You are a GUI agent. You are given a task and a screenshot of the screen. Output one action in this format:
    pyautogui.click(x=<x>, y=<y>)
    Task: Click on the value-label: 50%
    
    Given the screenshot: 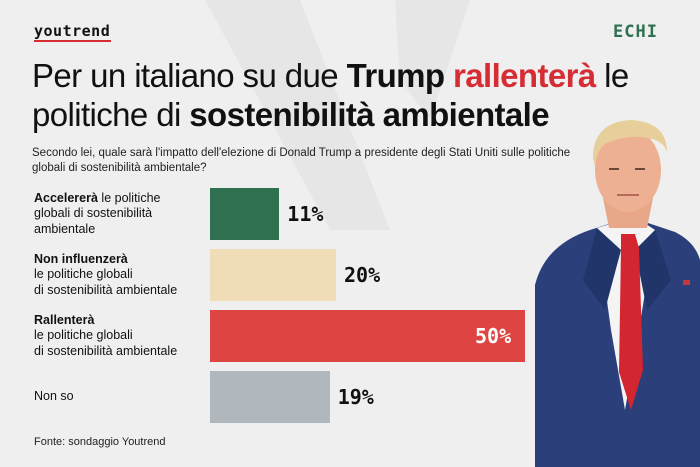 What is the action you would take?
    pyautogui.click(x=493, y=336)
    